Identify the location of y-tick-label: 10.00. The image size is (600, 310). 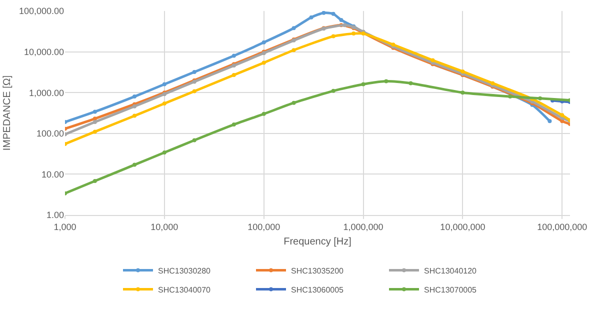
(52, 174).